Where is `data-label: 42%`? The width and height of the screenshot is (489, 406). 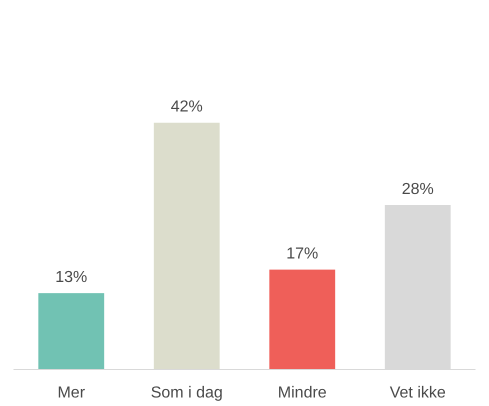
data-label: 42% is located at coordinates (186, 107).